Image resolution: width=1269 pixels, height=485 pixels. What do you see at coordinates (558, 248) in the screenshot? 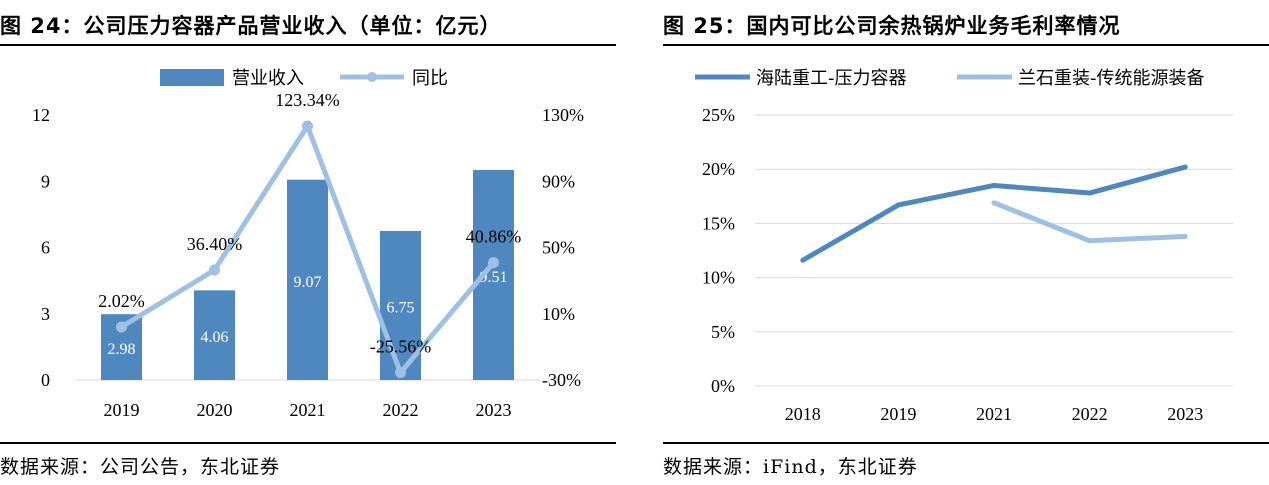
I see `y-right-tick-label: 50%` at bounding box center [558, 248].